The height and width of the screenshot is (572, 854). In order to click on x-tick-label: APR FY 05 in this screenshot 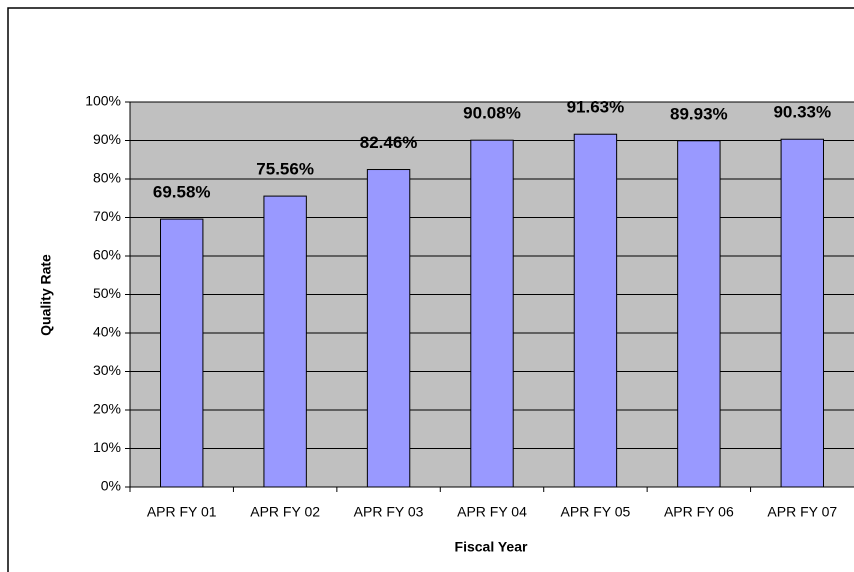, I will do `click(596, 512)`.